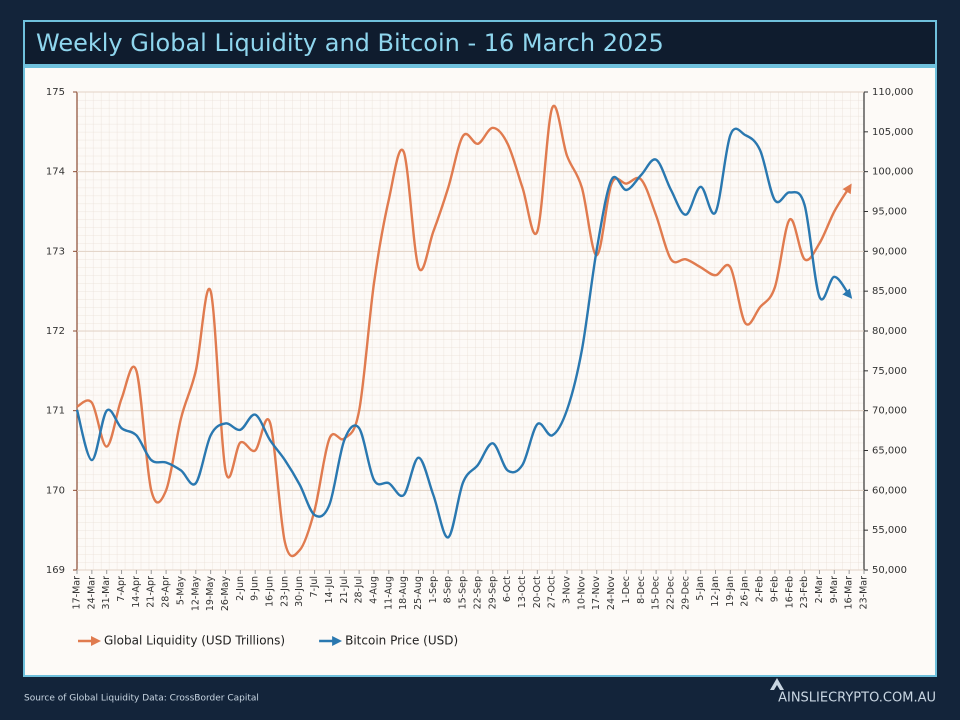  I want to click on x-tick-label: 6-Oct, so click(507, 589).